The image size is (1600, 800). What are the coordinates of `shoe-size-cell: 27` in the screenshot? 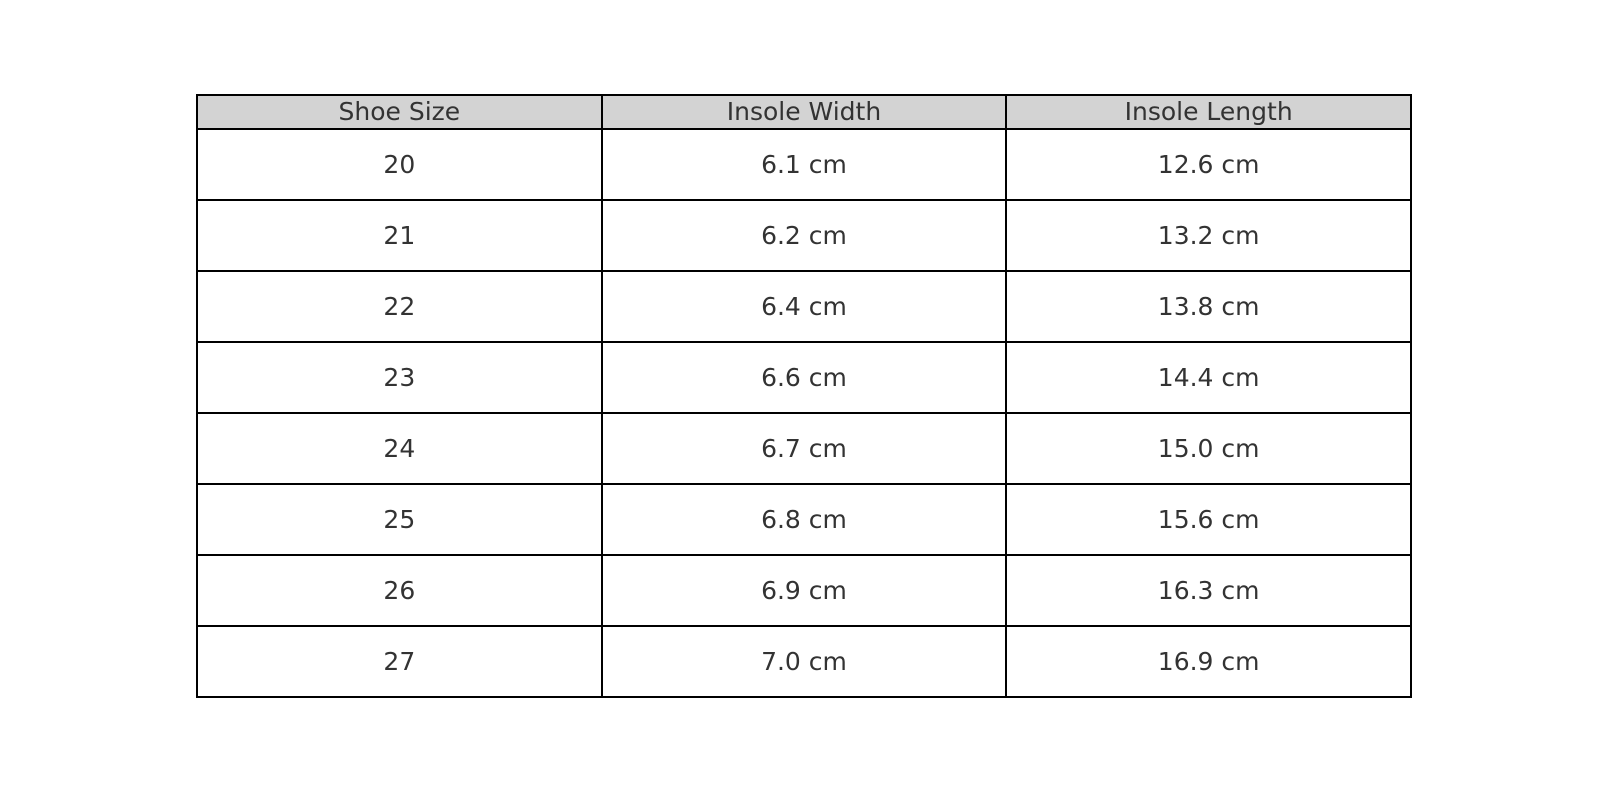 It's located at (399, 661).